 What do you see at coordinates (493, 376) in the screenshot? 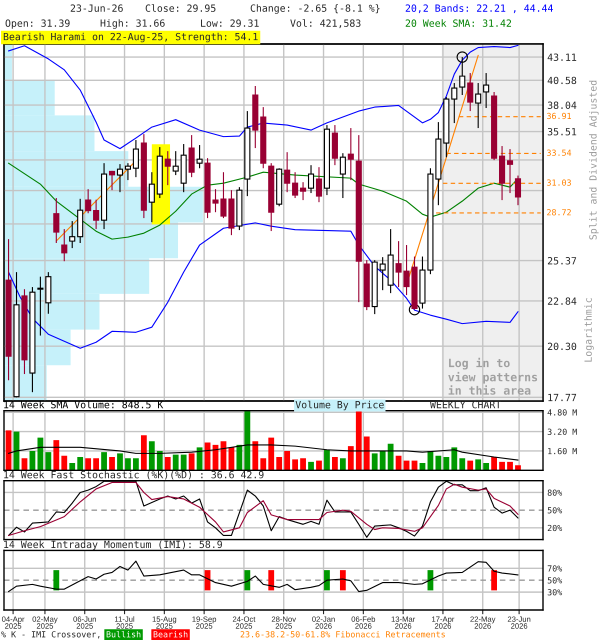
I see `band-label: Log in to view patterns in this area` at bounding box center [493, 376].